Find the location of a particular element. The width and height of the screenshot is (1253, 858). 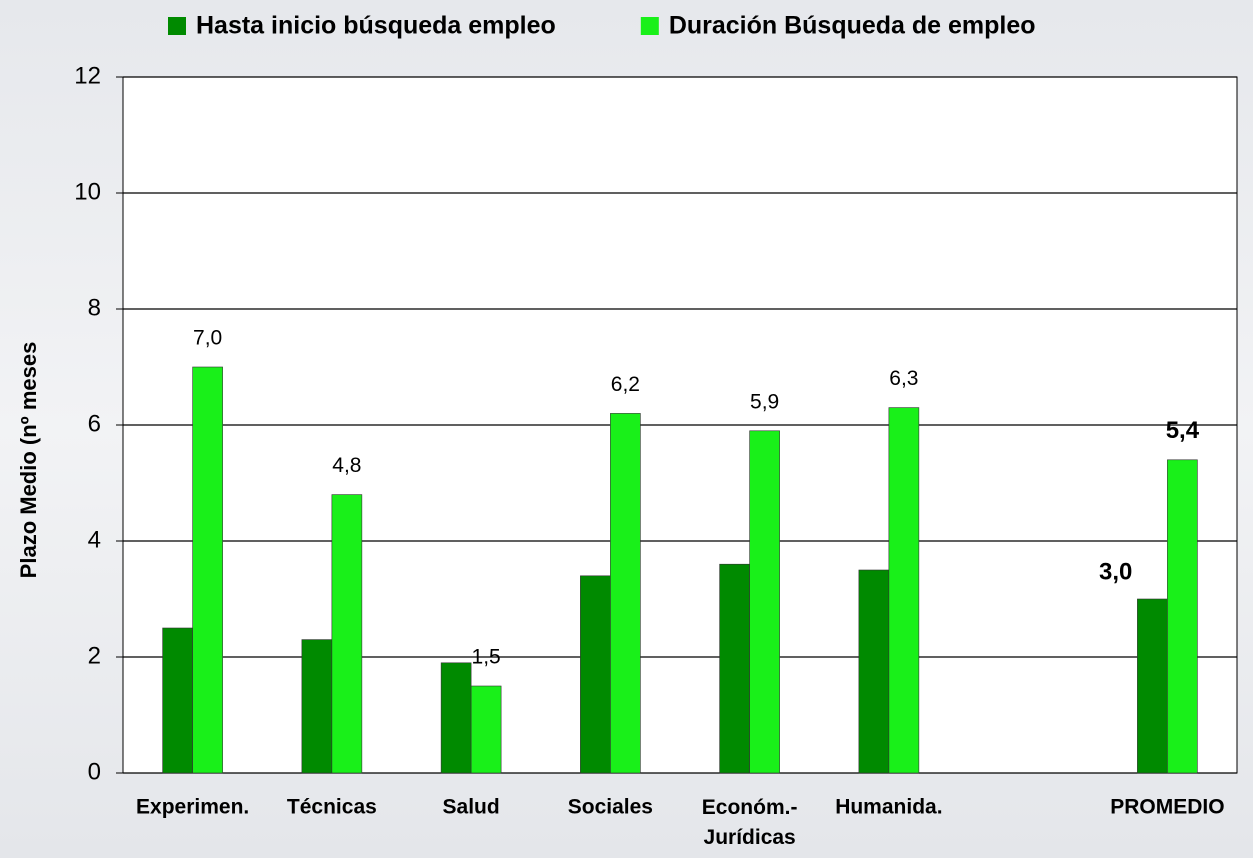

y-axis-label: Plazo Medio (nº meses is located at coordinates (28, 460).